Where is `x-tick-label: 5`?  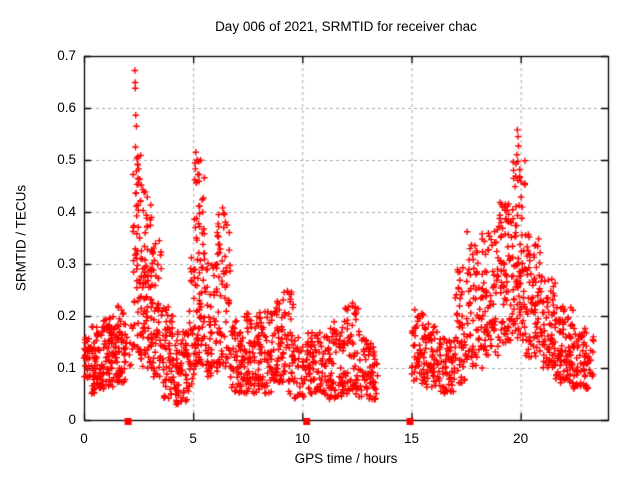 x-tick-label: 5 is located at coordinates (193, 438).